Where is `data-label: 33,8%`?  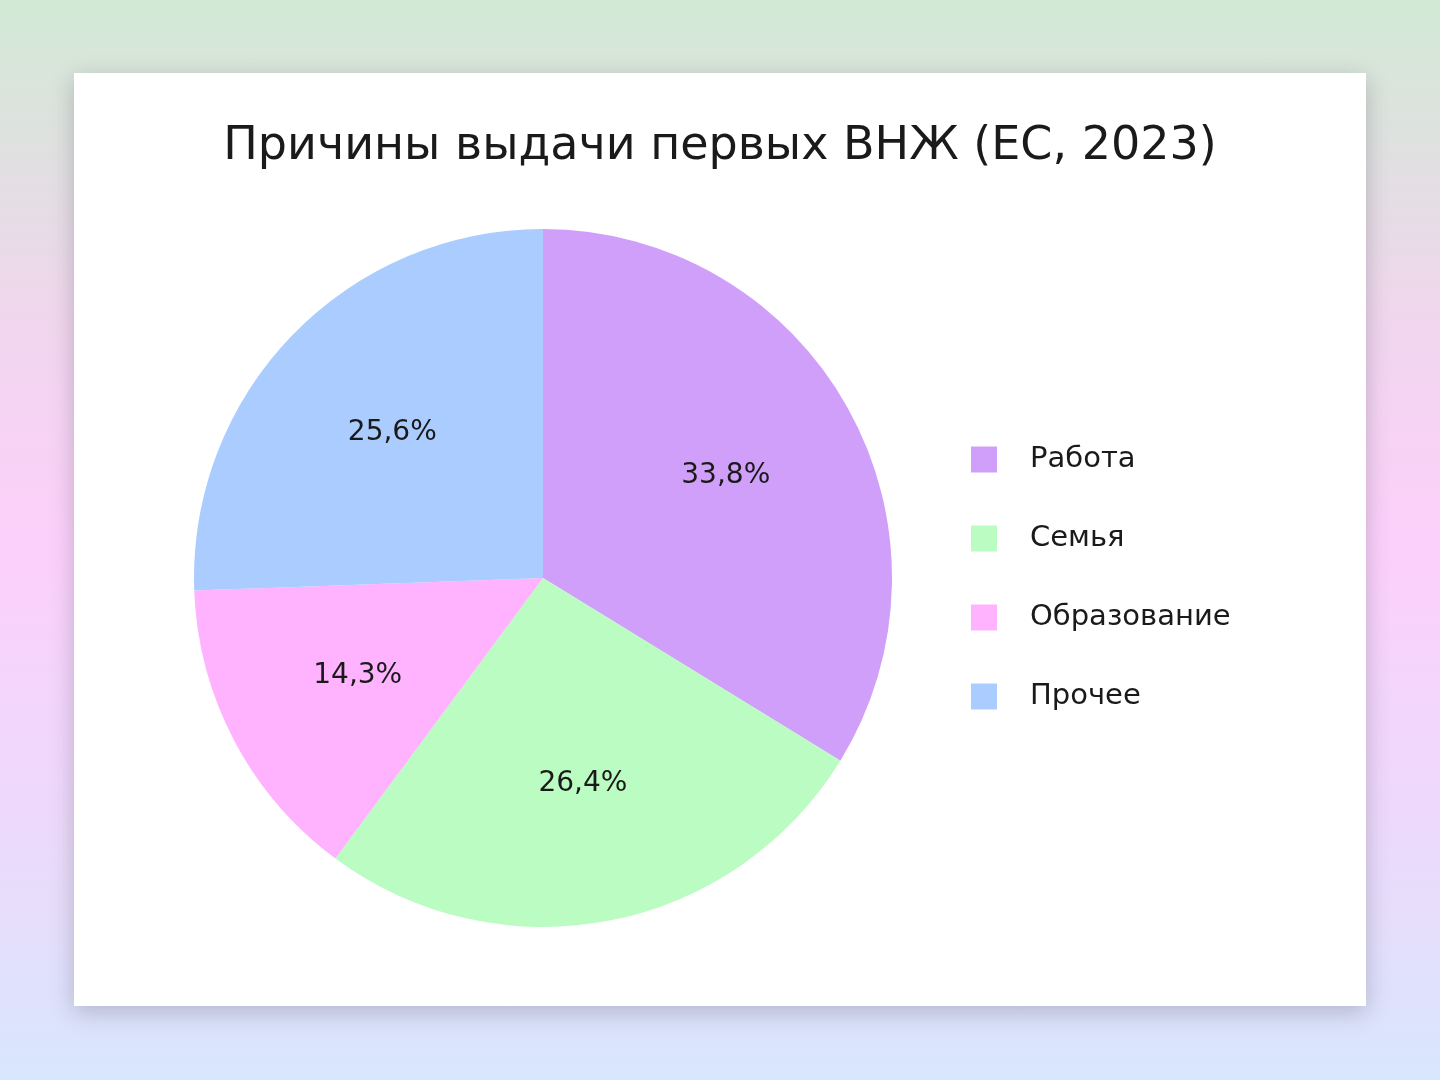 data-label: 33,8% is located at coordinates (726, 474).